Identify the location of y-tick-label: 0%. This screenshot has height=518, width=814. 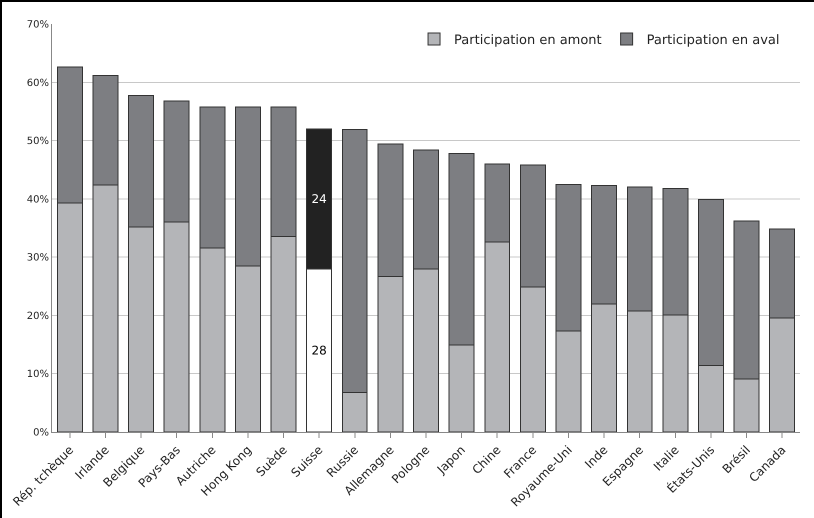
(41, 433).